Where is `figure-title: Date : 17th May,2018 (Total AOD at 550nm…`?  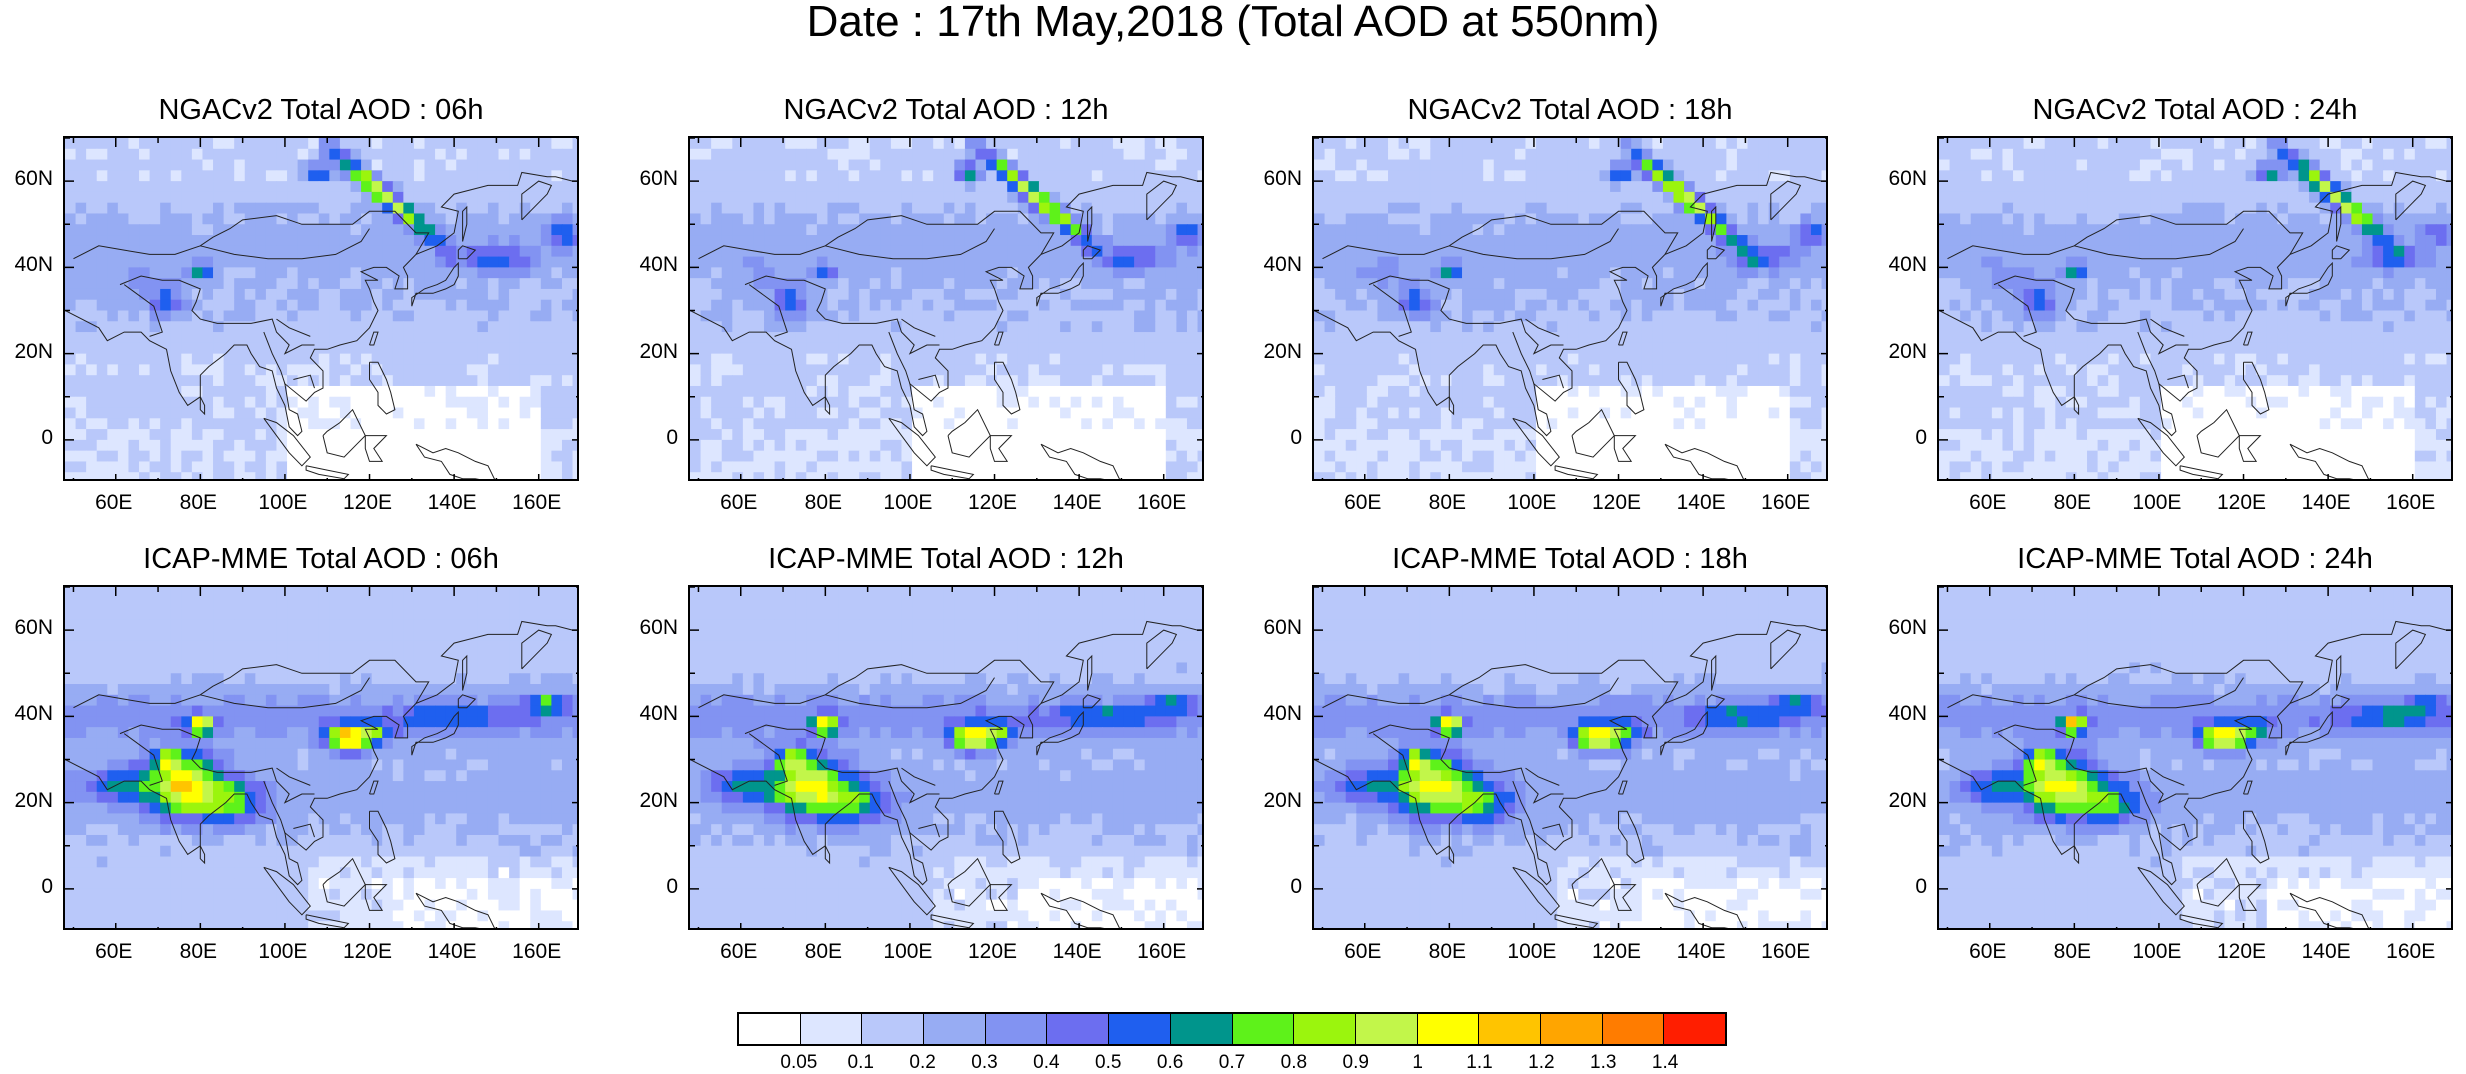
figure-title: Date : 17th May,2018 (Total AOD at 550nm… is located at coordinates (1233, 22).